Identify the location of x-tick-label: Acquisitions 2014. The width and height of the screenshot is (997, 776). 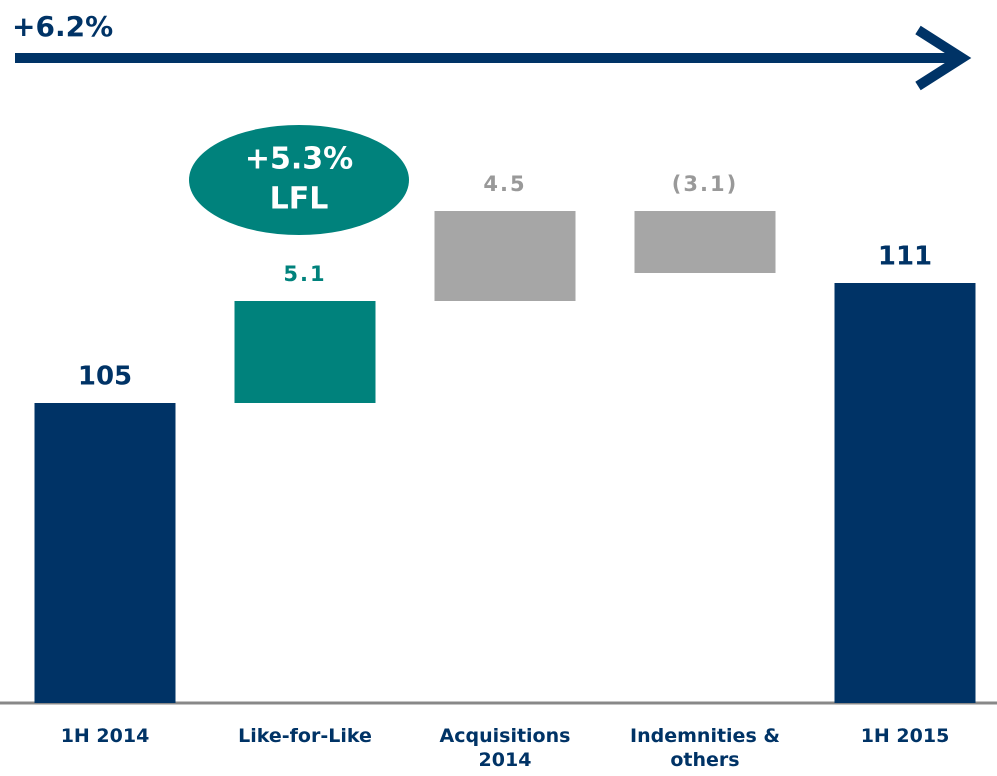
(505, 748).